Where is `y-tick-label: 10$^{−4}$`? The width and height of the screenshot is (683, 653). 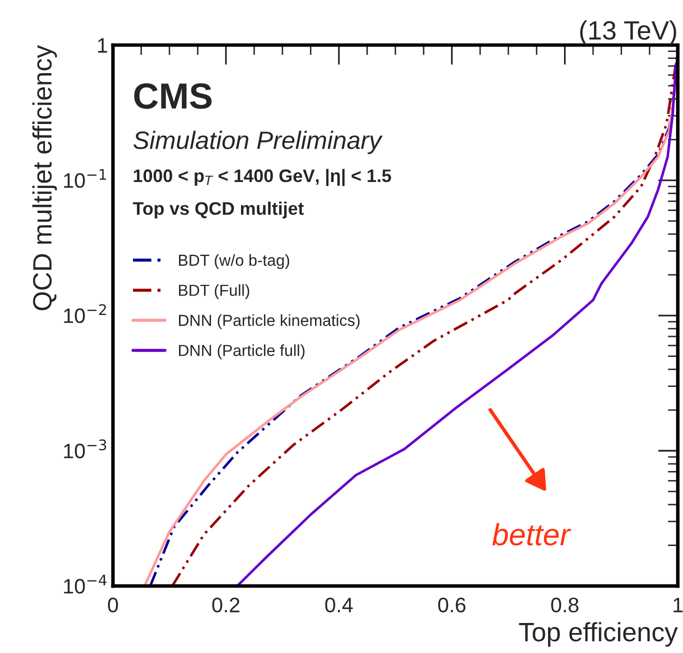 y-tick-label: 10$^{−4}$ is located at coordinates (85, 584).